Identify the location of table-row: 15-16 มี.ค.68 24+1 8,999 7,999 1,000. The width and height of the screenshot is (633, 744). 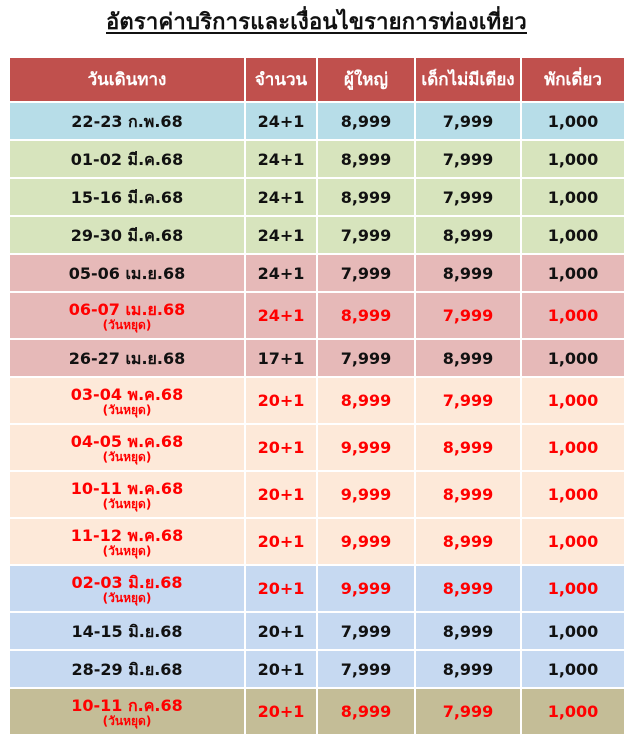
(317, 197).